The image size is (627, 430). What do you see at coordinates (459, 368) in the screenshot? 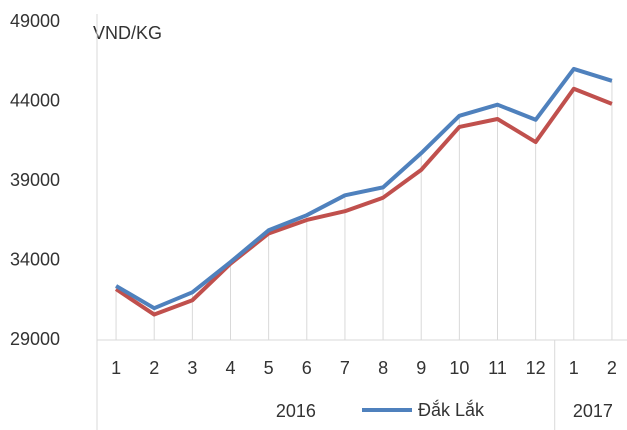
I see `x-tick-label: 10` at bounding box center [459, 368].